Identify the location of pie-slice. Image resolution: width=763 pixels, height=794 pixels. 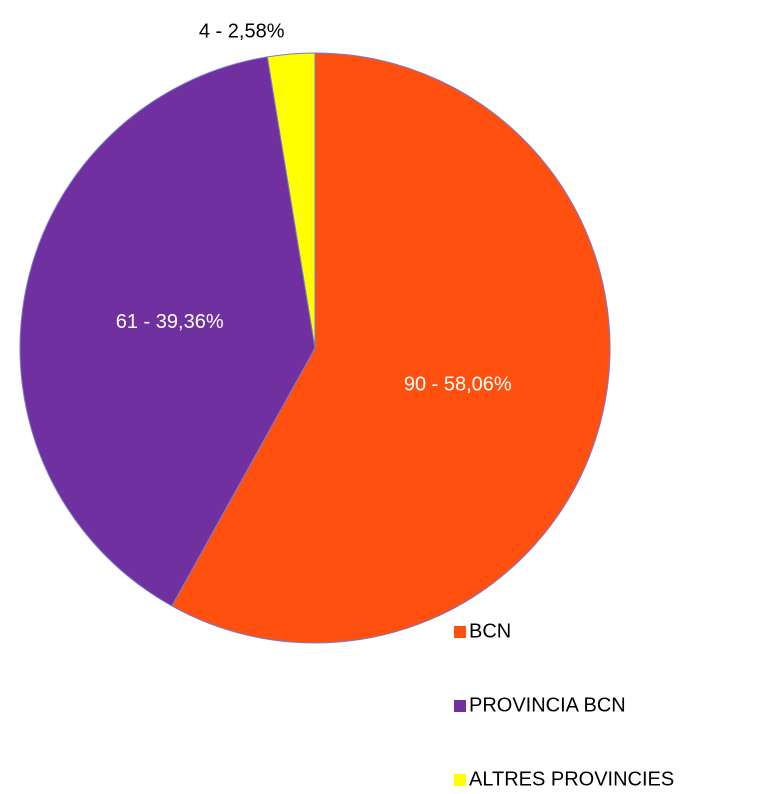
(291, 200).